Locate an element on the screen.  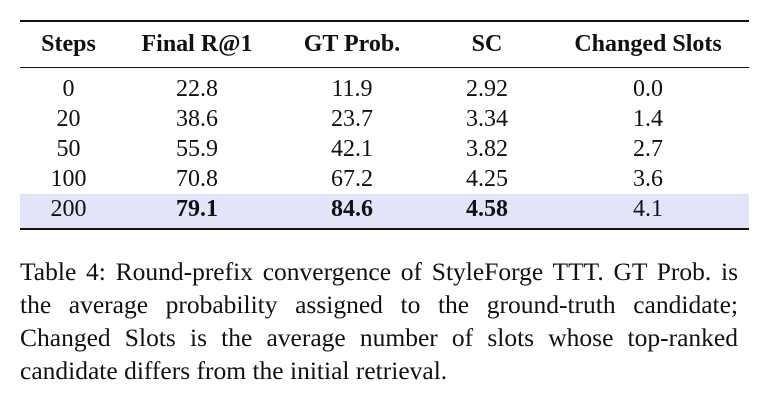
header-final-r1: Final R@1 is located at coordinates (197, 44).